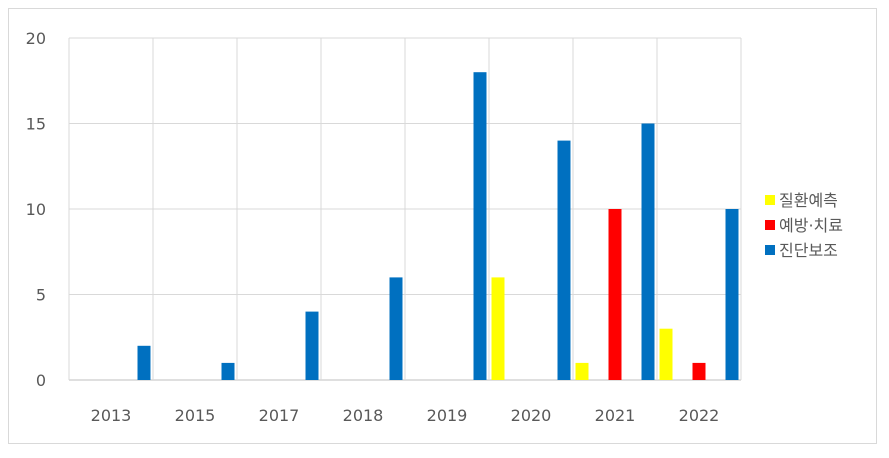 Image resolution: width=889 pixels, height=458 pixels. What do you see at coordinates (41, 380) in the screenshot?
I see `y-tick-label: 0` at bounding box center [41, 380].